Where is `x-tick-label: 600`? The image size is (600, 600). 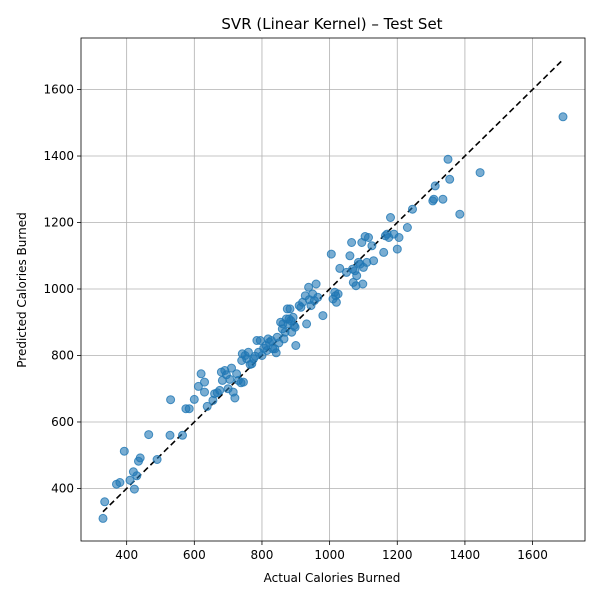
x-tick-label: 600 is located at coordinates (194, 555).